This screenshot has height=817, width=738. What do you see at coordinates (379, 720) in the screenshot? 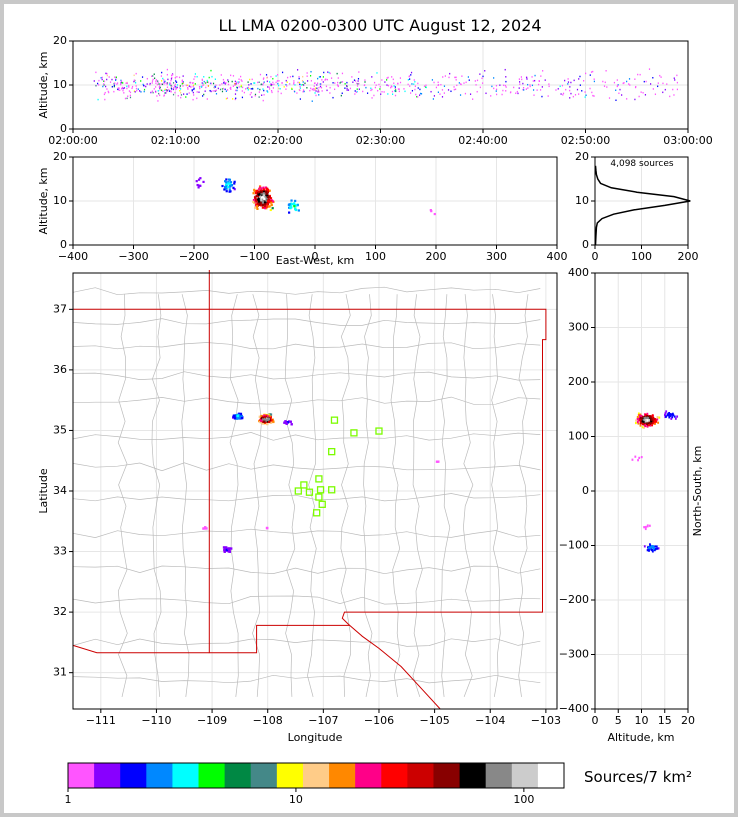
I see `x-tick-label: −106` at bounding box center [379, 720].